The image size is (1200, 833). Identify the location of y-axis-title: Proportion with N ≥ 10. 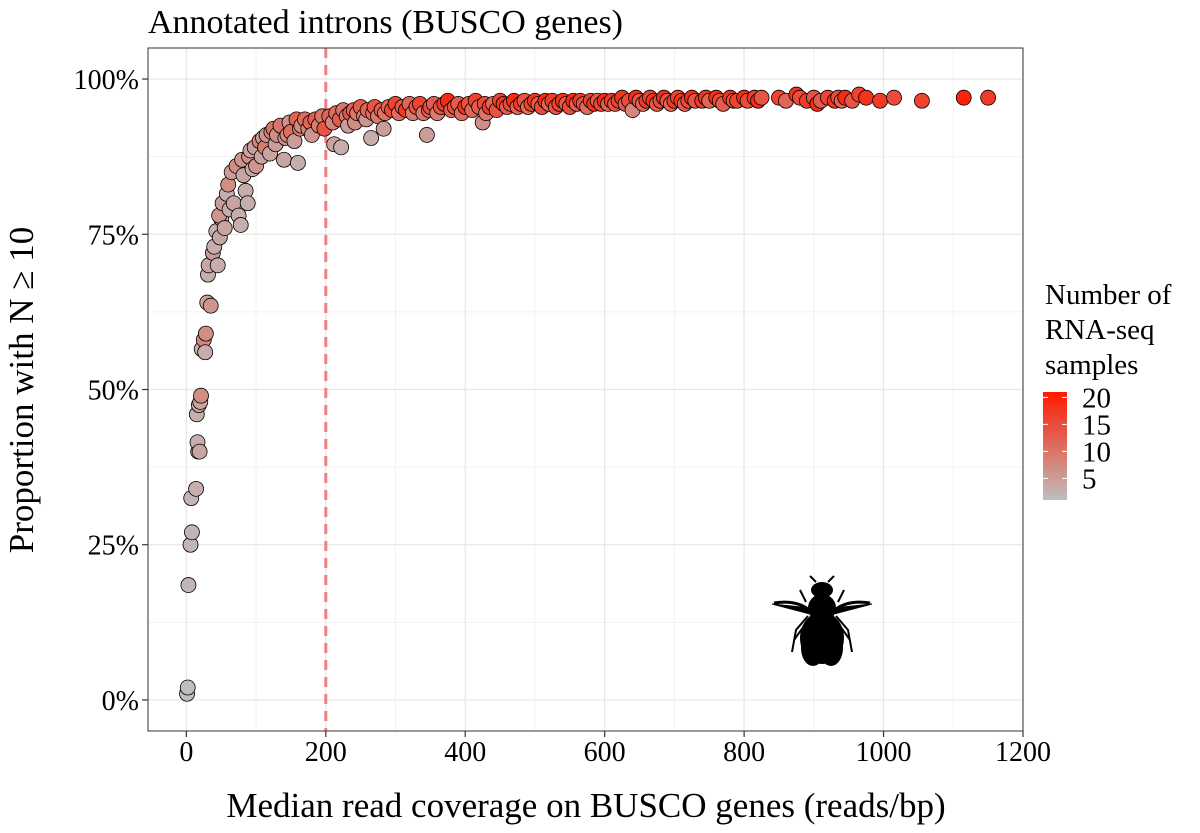
(21, 390).